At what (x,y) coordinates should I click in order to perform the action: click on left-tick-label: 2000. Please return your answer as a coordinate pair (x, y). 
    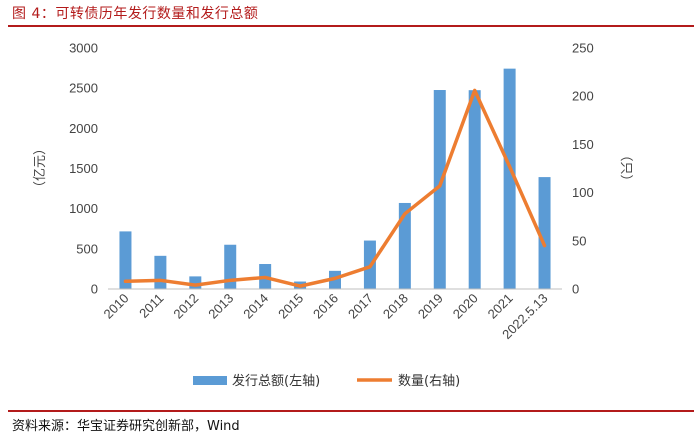
    Looking at the image, I should click on (83, 128).